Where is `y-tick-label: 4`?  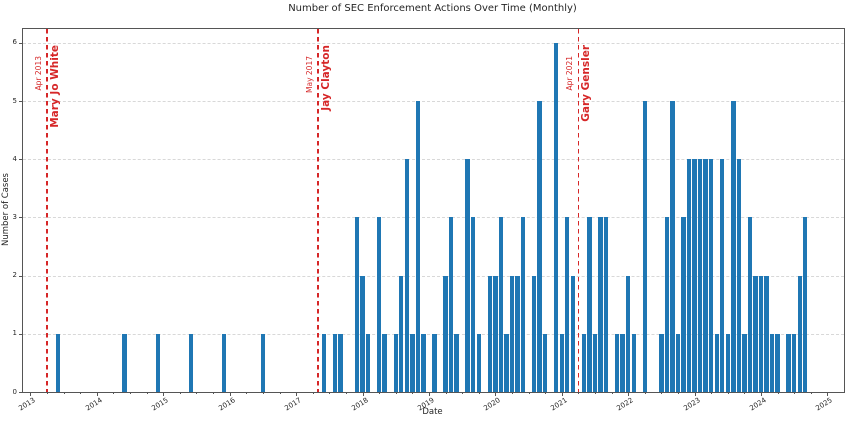 y-tick-label: 4 is located at coordinates (14, 158).